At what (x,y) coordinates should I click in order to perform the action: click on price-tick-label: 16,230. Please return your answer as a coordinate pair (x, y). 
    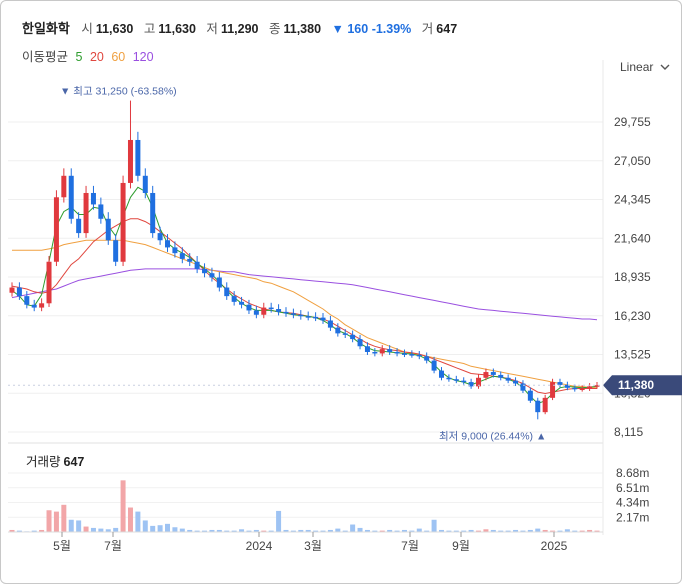
    Looking at the image, I should click on (632, 316).